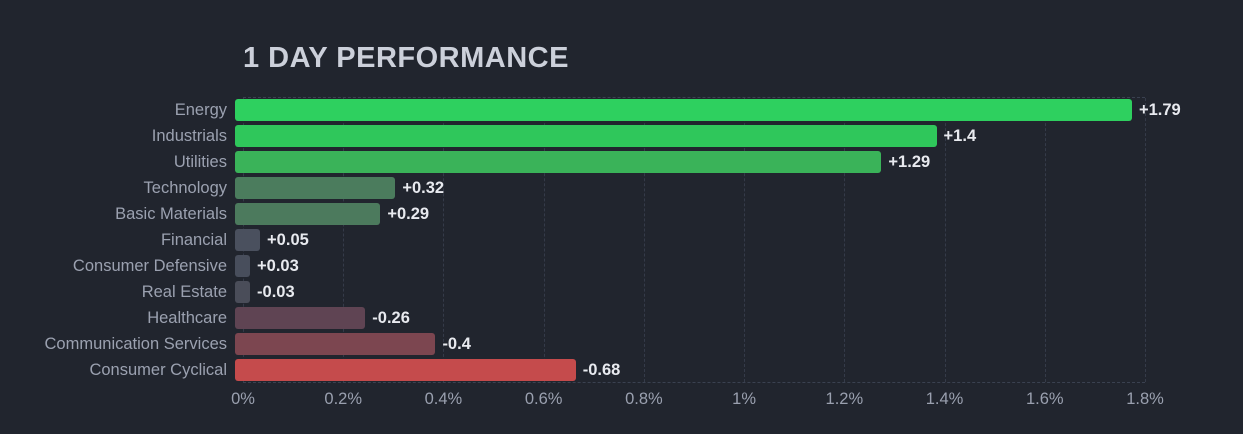  I want to click on x-tick-label: 1%, so click(744, 399).